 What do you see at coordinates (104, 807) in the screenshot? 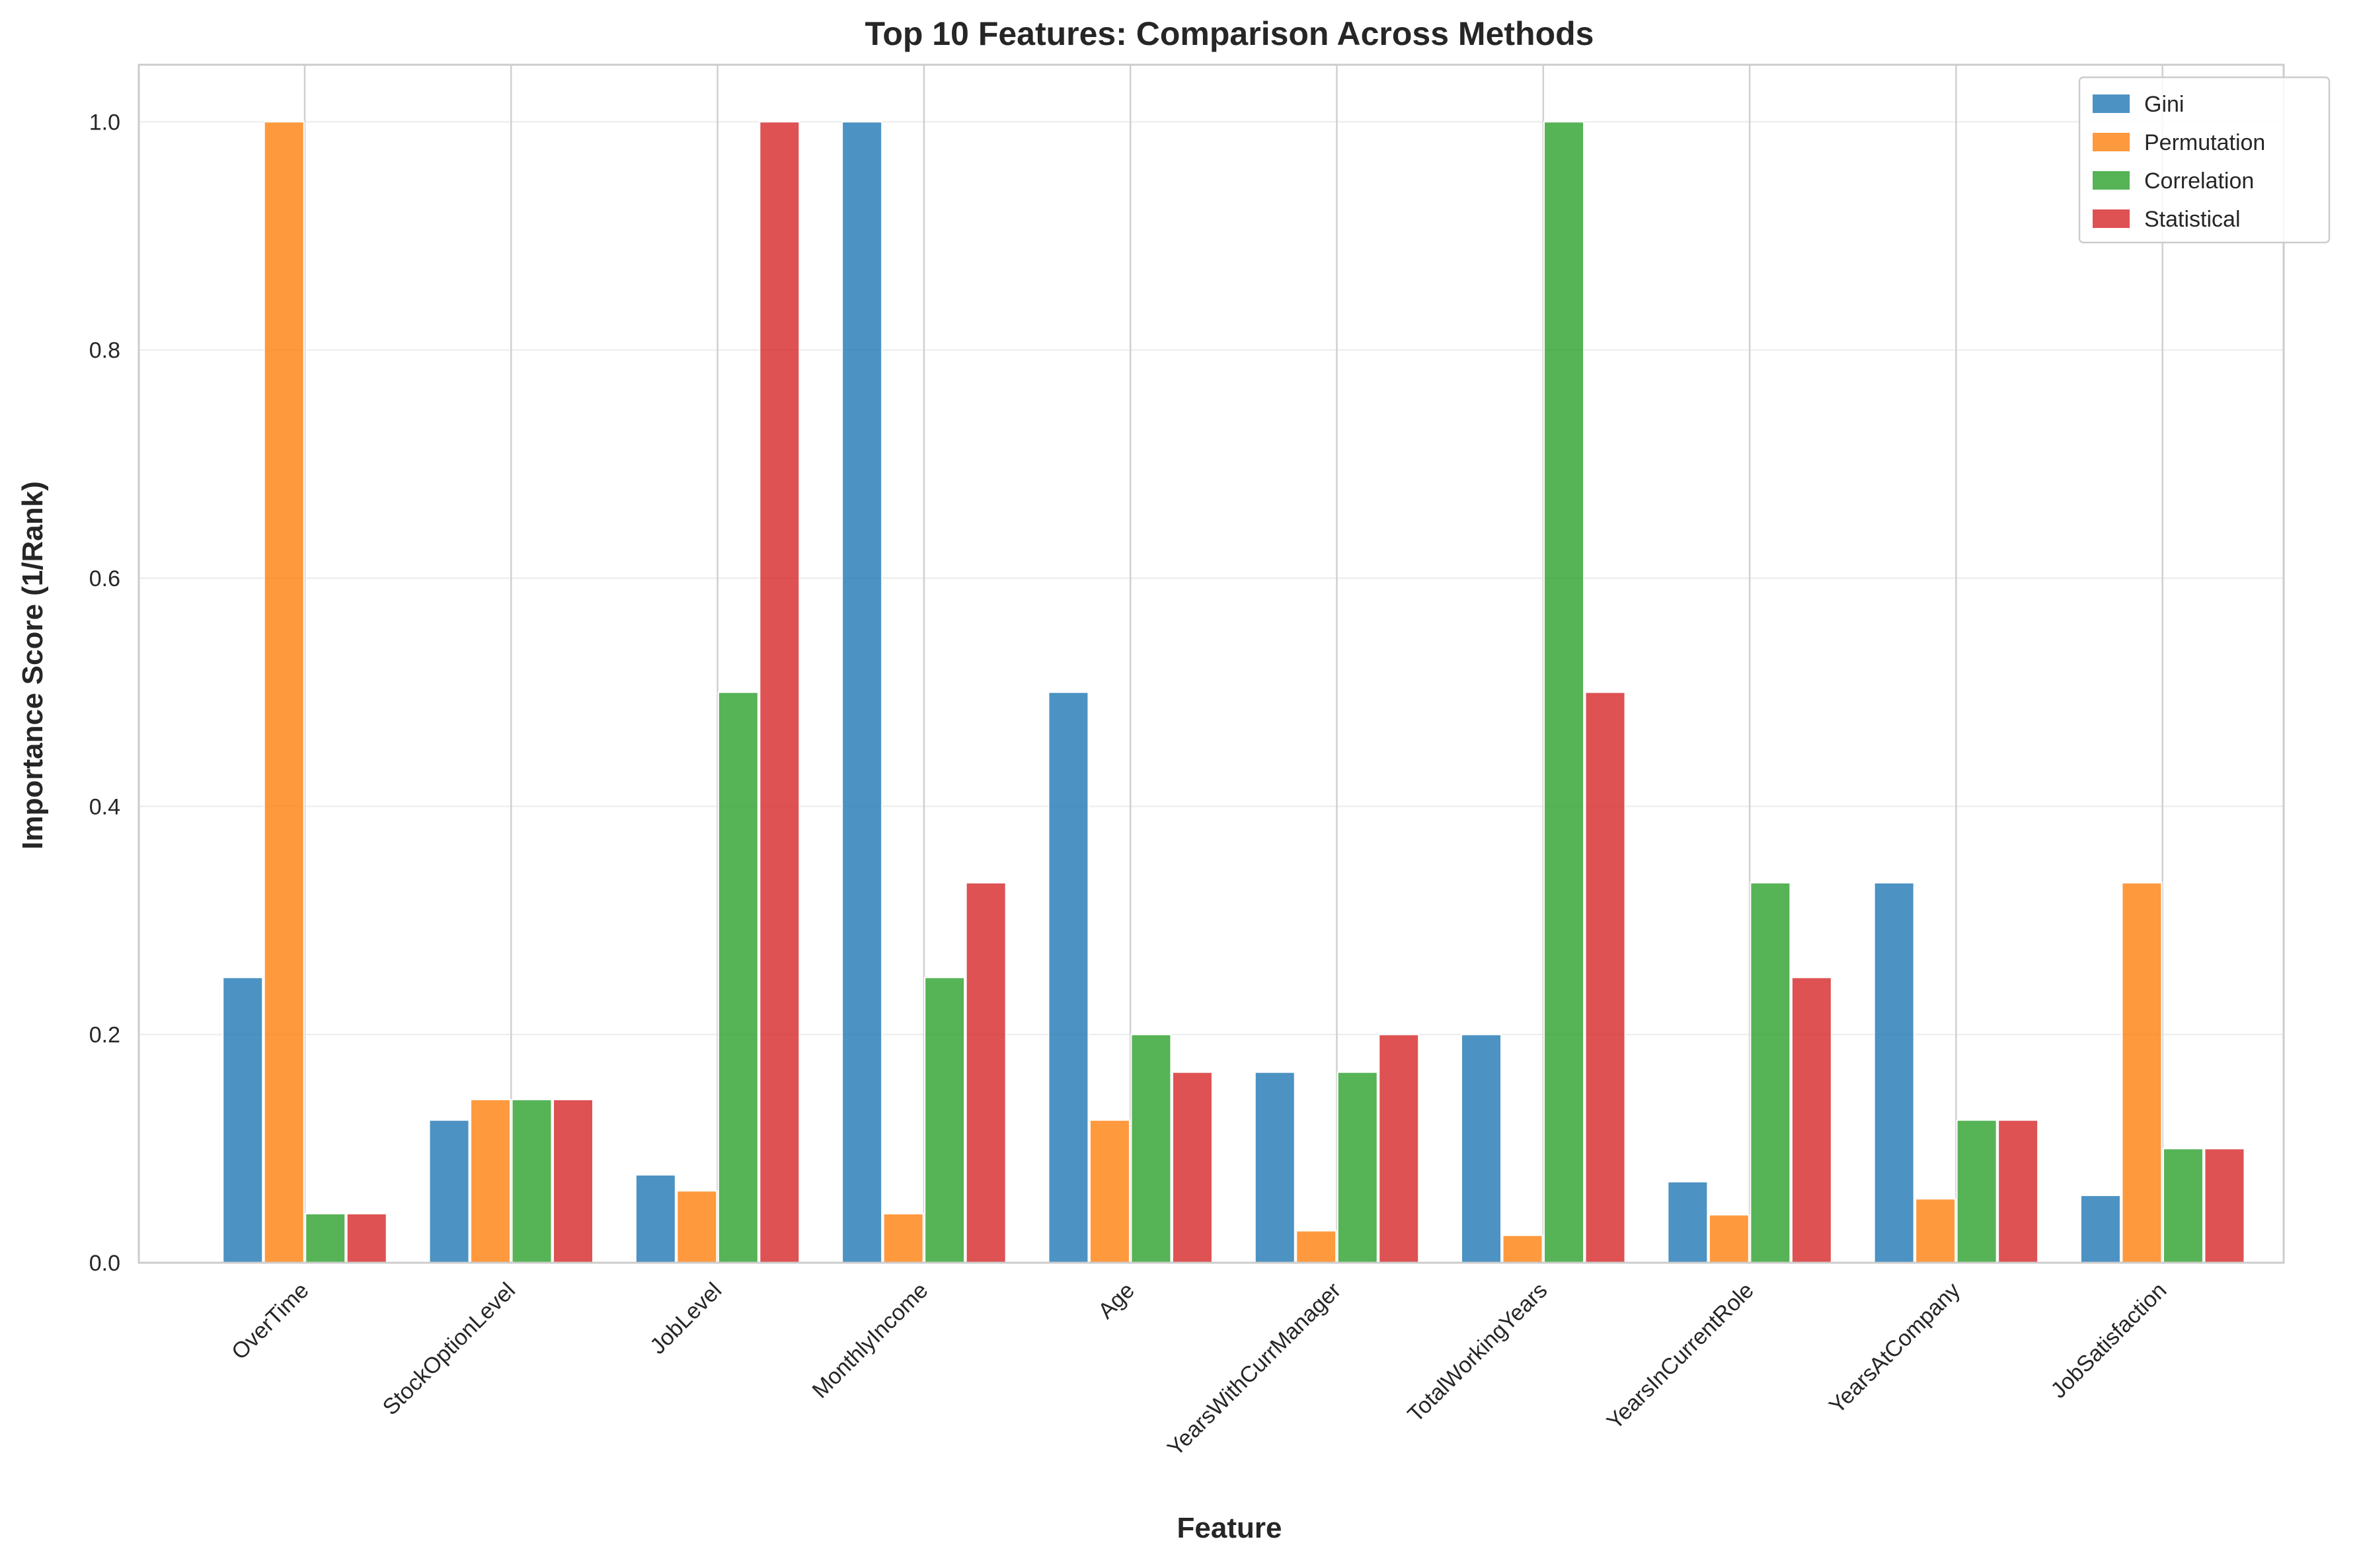
I see `y-tick-label: 0.4` at bounding box center [104, 807].